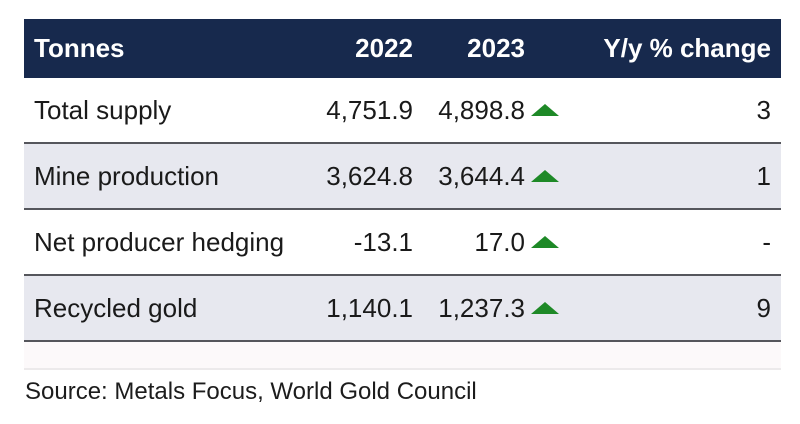 The height and width of the screenshot is (424, 800). I want to click on value-2022: -13.1, so click(383, 241).